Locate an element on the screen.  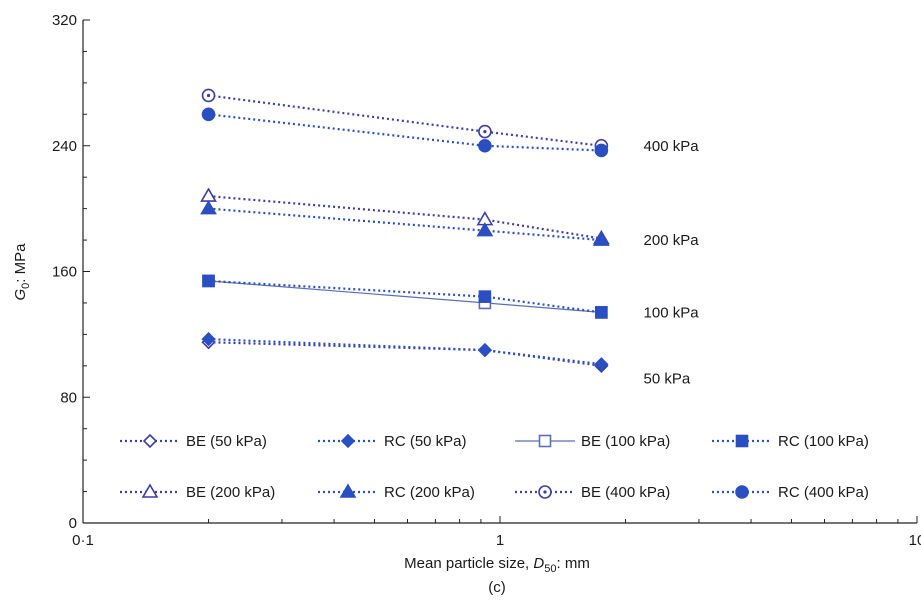
y-tick-label: 240 is located at coordinates (64, 146).